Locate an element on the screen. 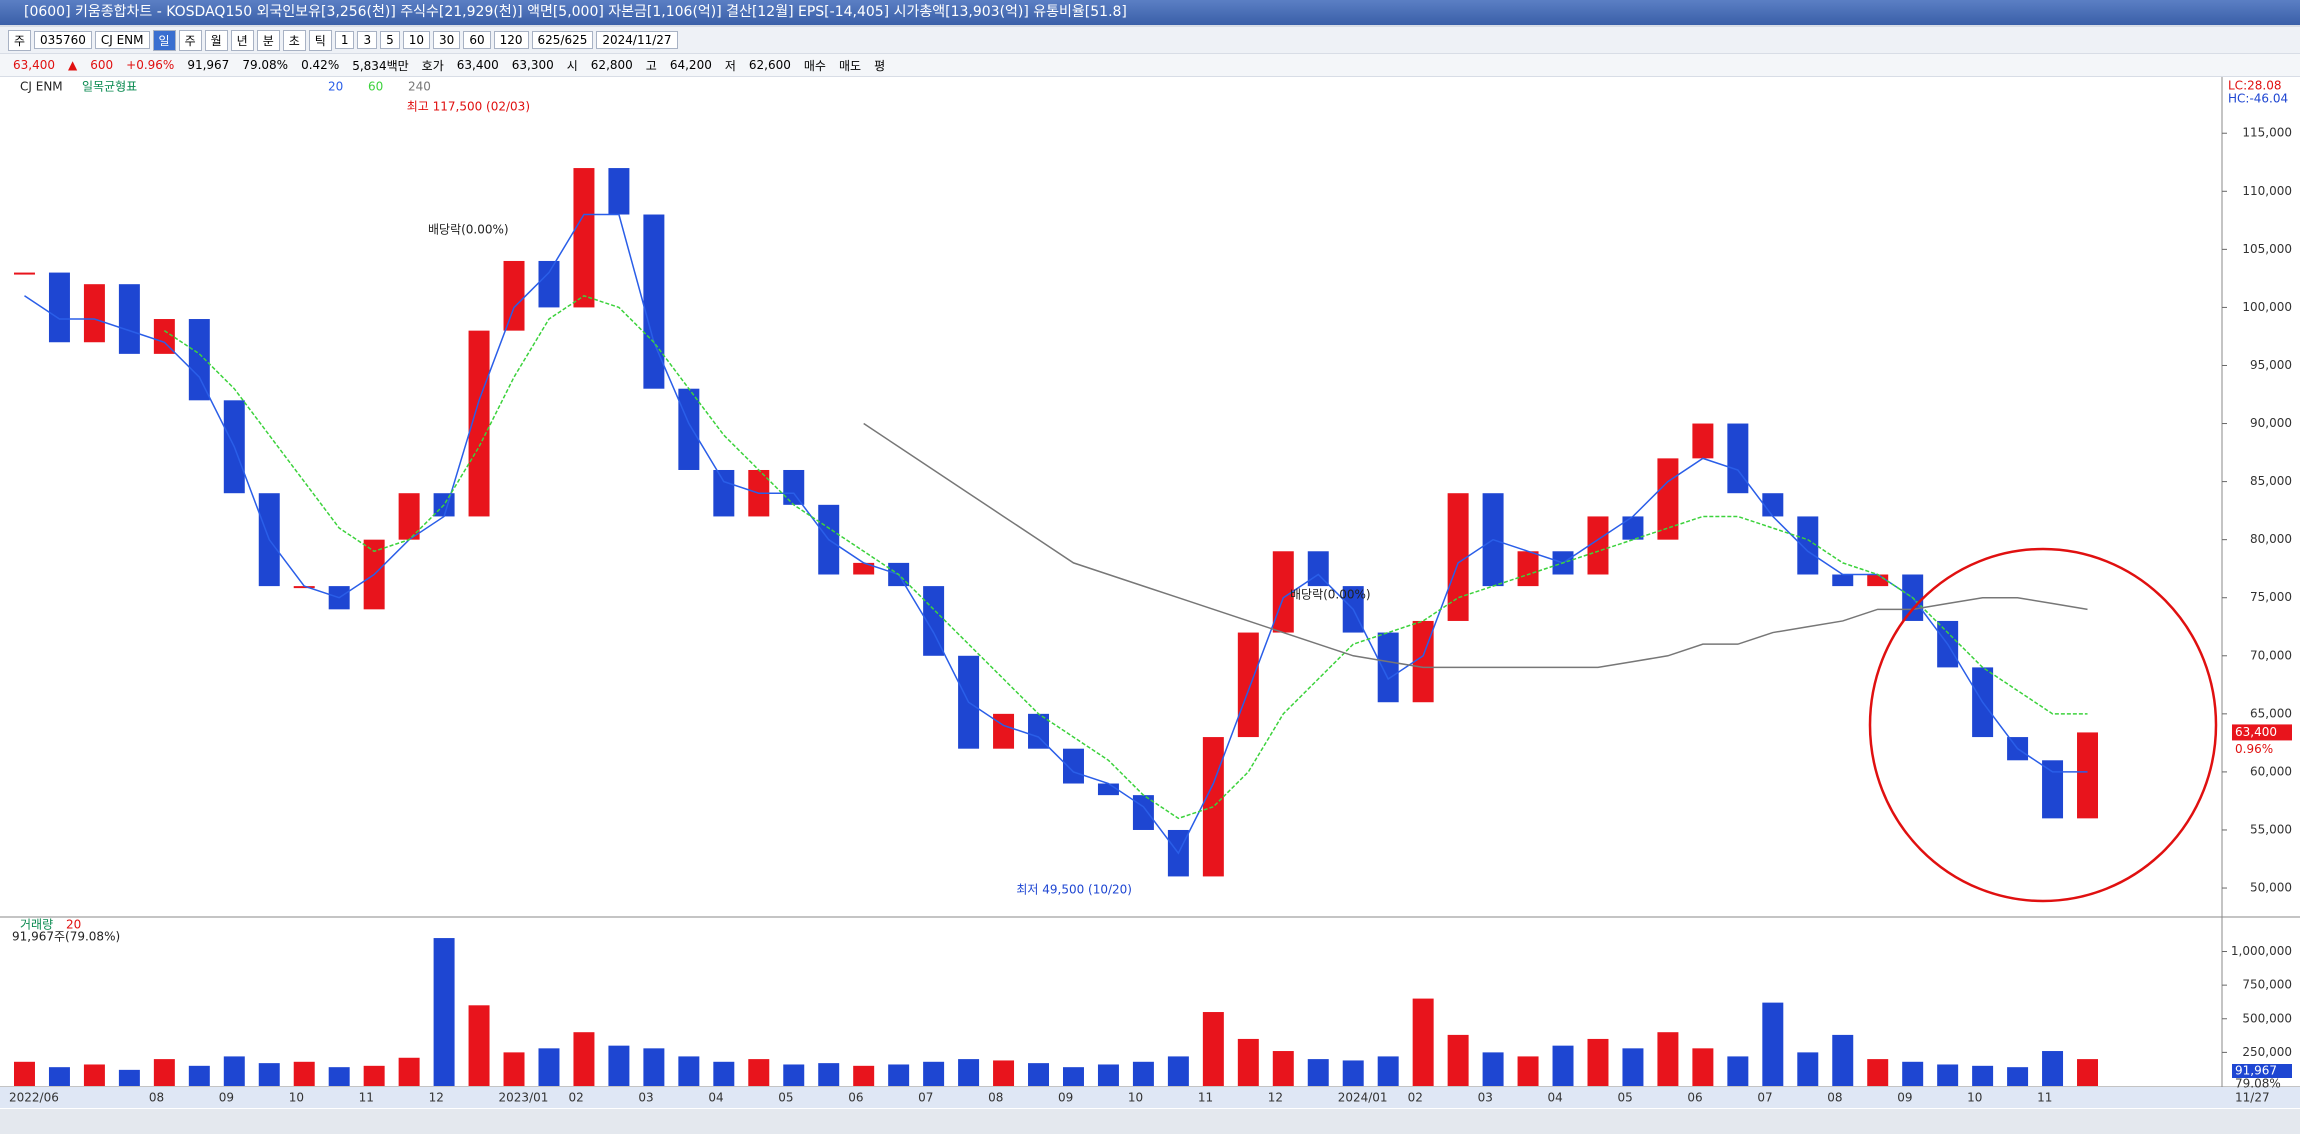  info-field: 91,967 is located at coordinates (208, 65).